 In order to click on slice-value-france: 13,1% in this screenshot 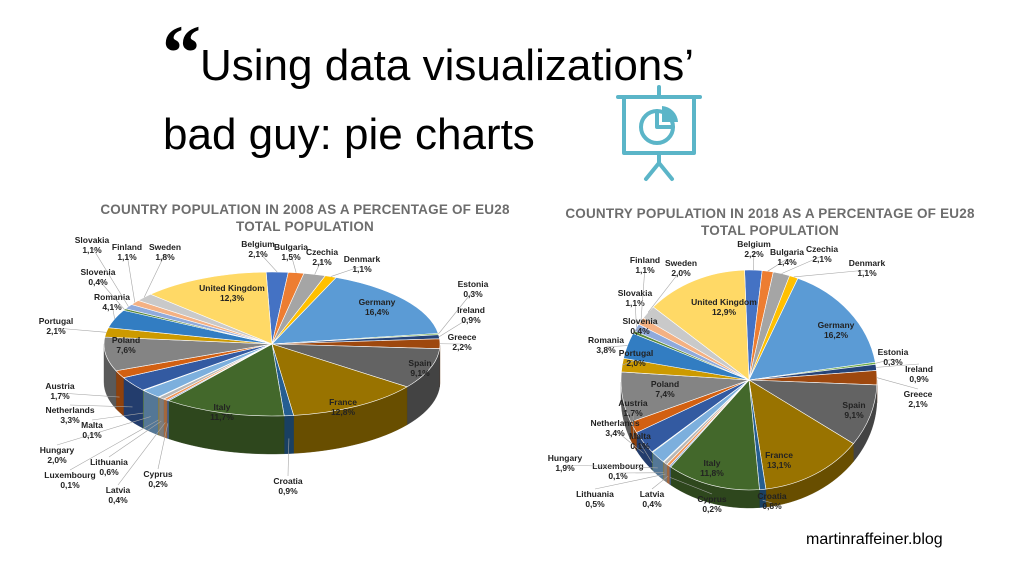, I will do `click(779, 465)`.